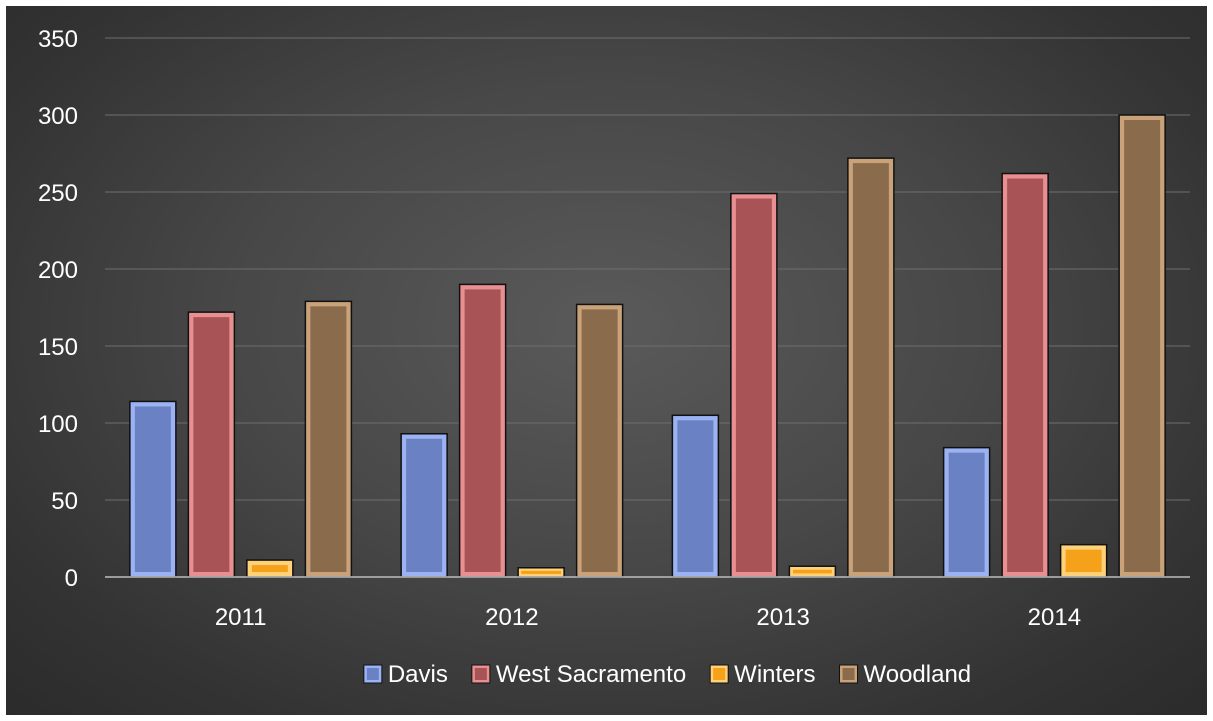  What do you see at coordinates (591, 674) in the screenshot?
I see `legend-label: West Sacramento` at bounding box center [591, 674].